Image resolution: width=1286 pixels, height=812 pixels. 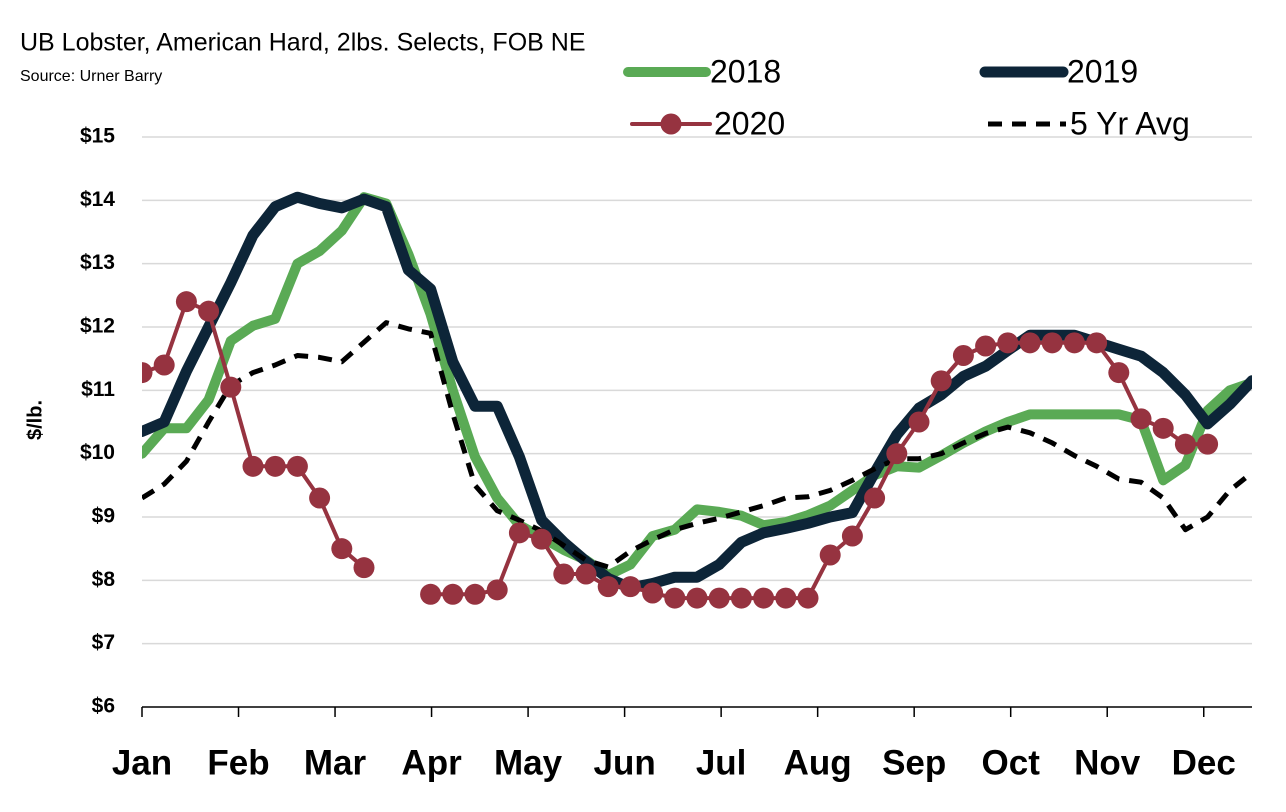 I want to click on x-tick-label: May, so click(x=528, y=762).